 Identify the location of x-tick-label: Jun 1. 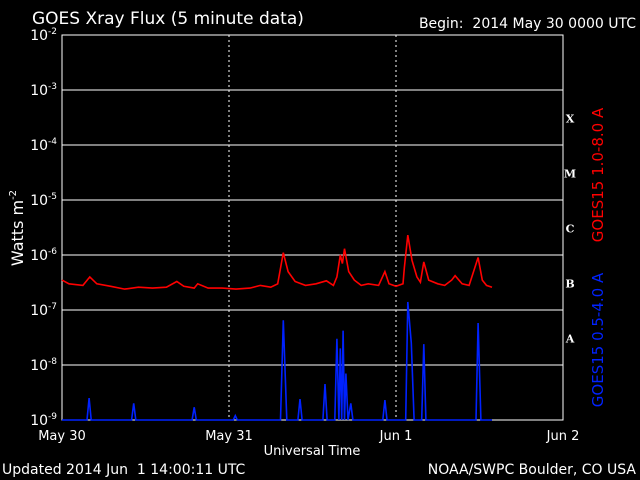
(396, 436).